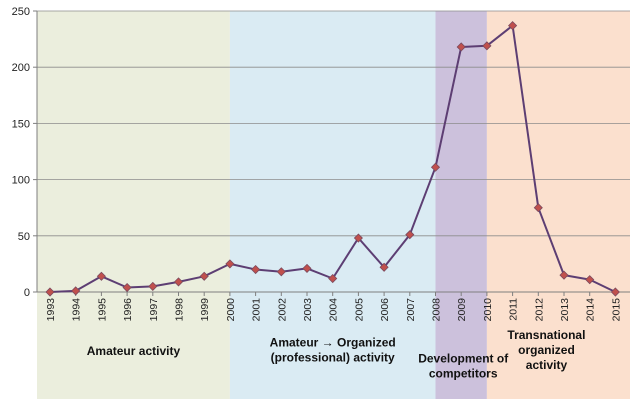 The height and width of the screenshot is (404, 642). I want to click on data-point-2013, so click(564, 275).